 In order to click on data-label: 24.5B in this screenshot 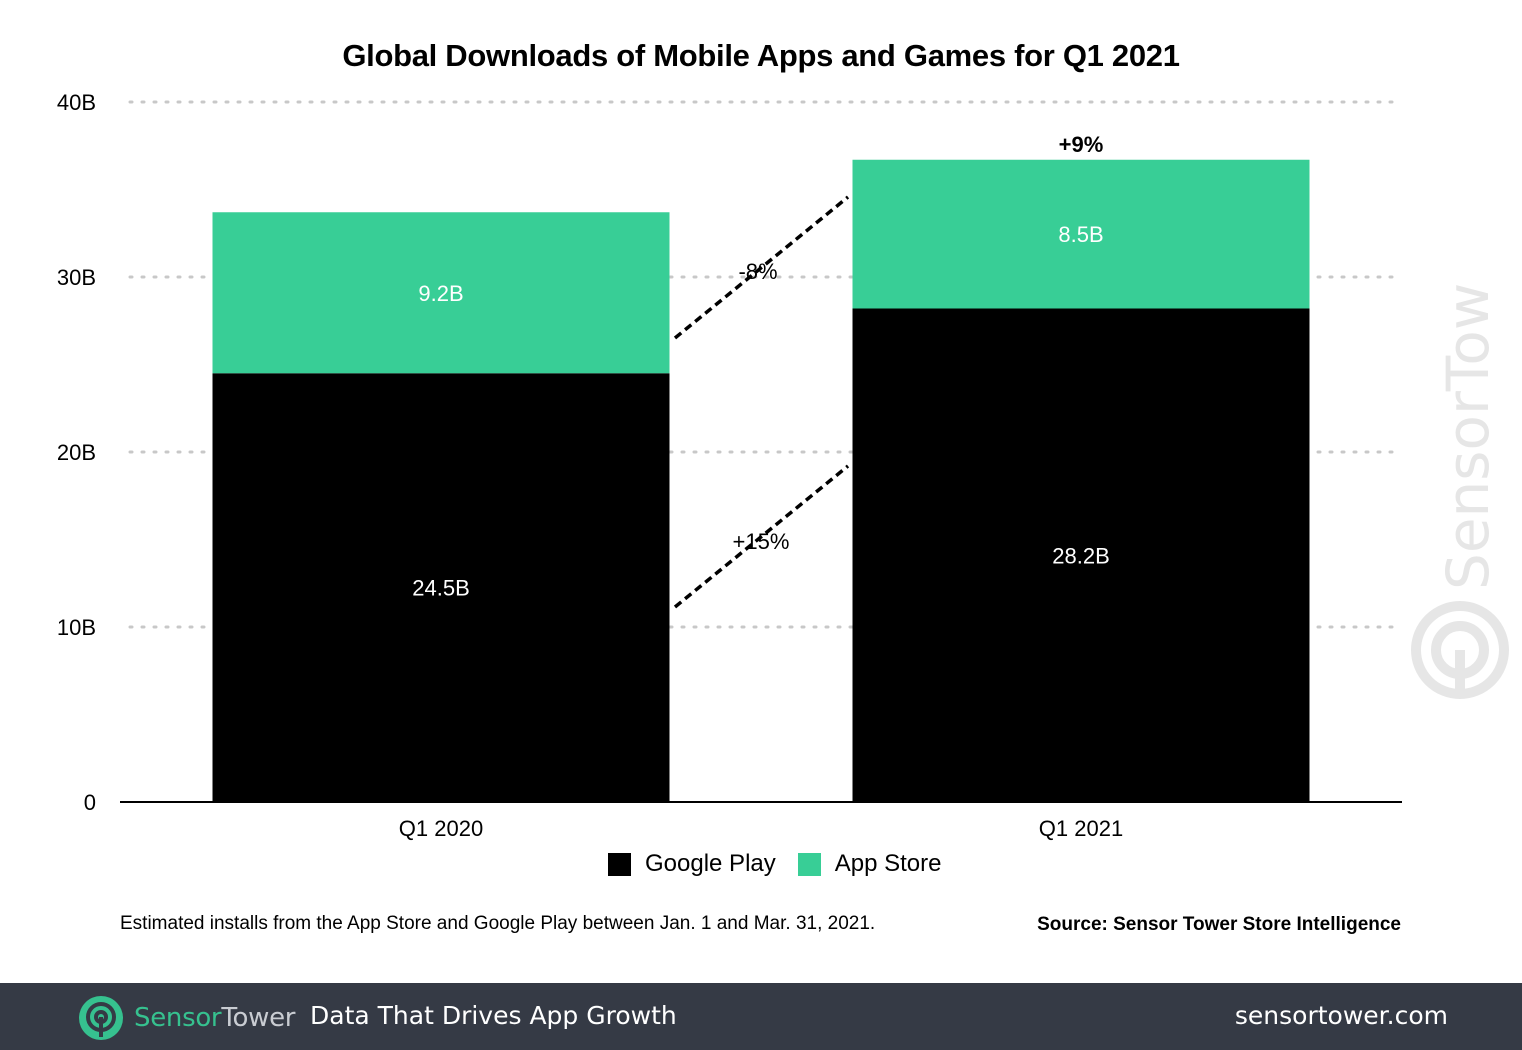, I will do `click(441, 588)`.